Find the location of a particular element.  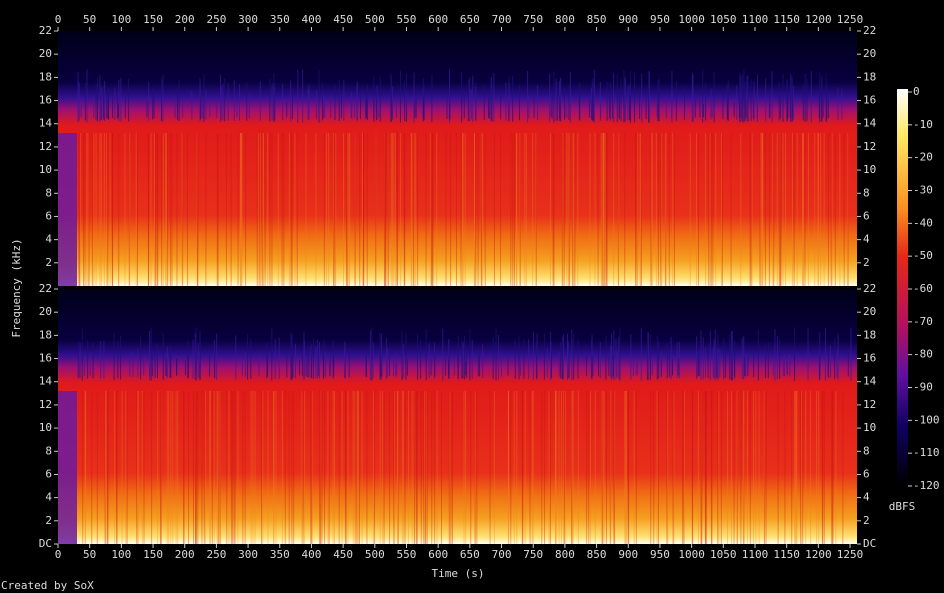

colorbar-tick-label: -80 is located at coordinates (923, 354).